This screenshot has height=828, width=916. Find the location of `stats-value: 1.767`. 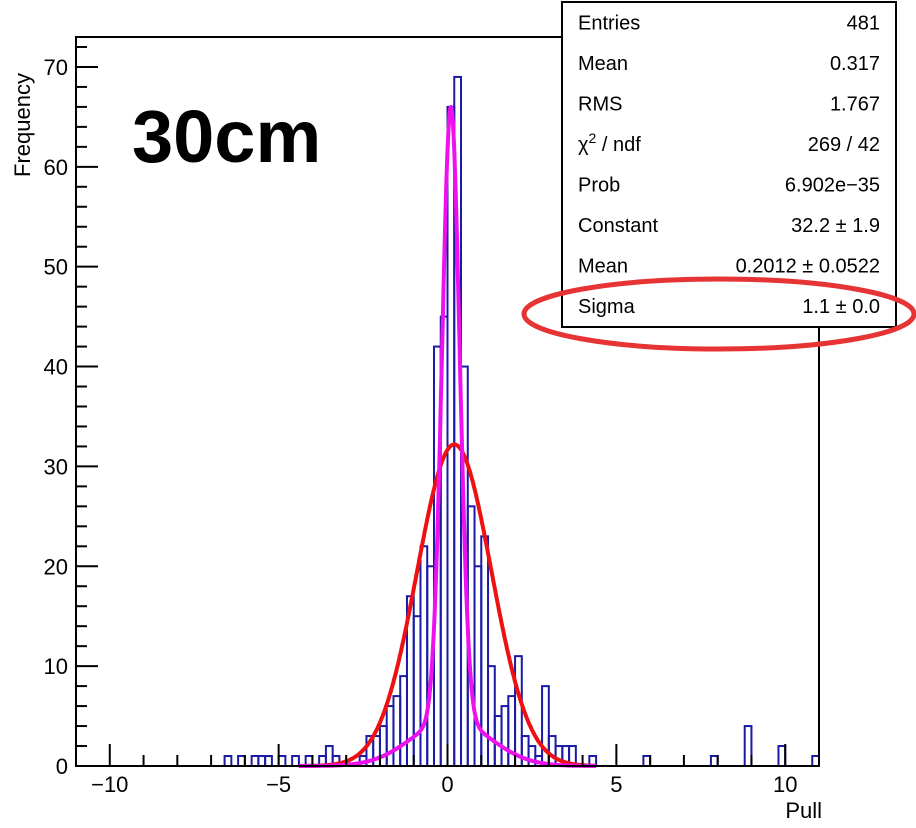

stats-value: 1.767 is located at coordinates (855, 104).